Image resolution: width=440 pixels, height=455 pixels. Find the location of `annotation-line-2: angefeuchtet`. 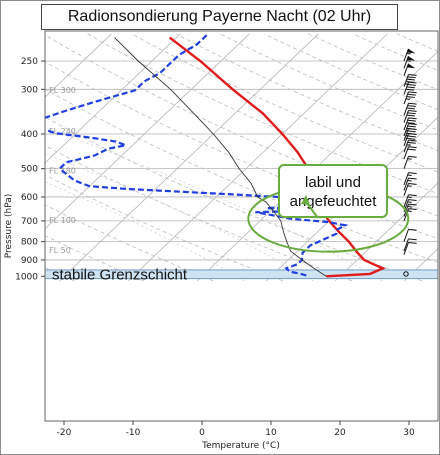

annotation-line-2: angefeuchtet is located at coordinates (334, 201).